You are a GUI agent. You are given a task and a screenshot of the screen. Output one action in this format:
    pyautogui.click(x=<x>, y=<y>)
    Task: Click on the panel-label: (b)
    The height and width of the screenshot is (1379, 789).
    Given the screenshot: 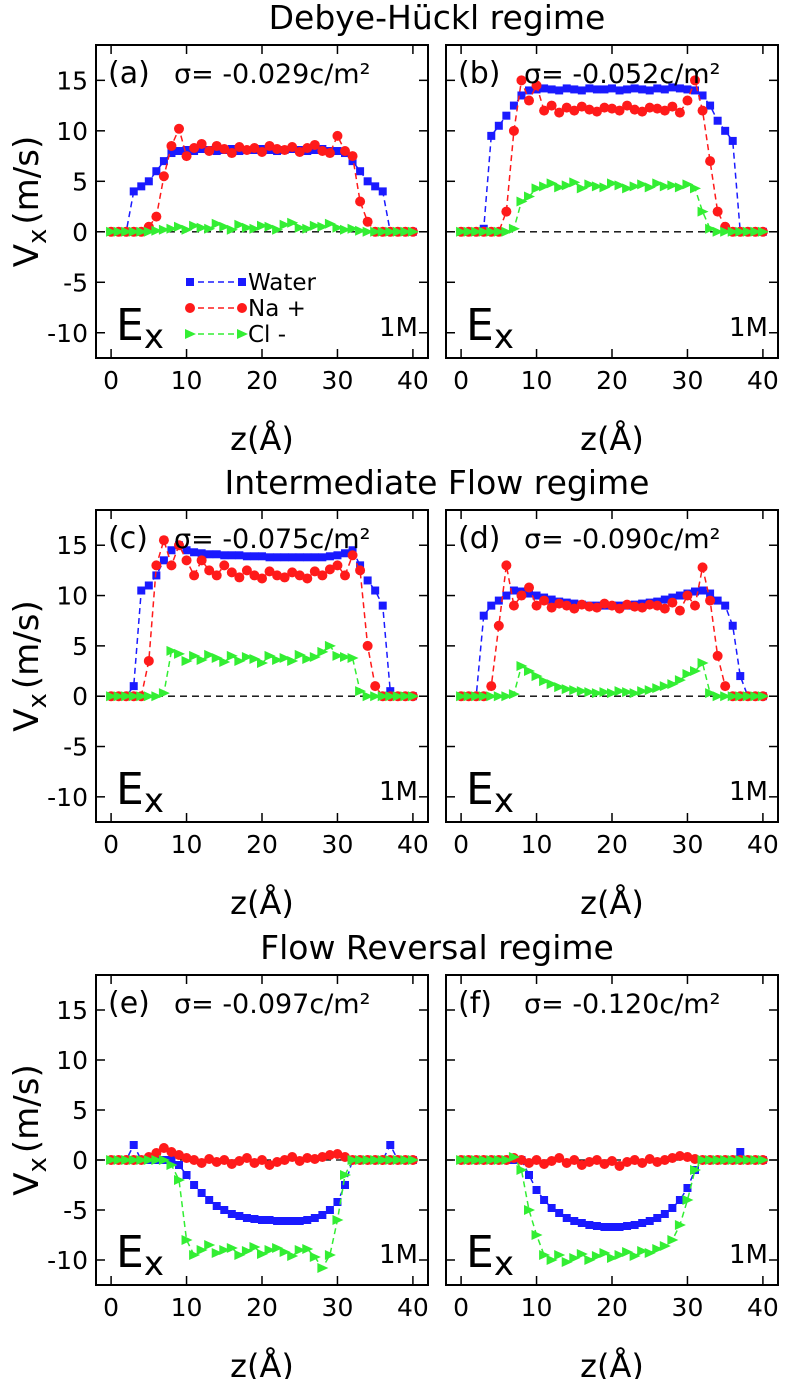 What is the action you would take?
    pyautogui.click(x=479, y=73)
    